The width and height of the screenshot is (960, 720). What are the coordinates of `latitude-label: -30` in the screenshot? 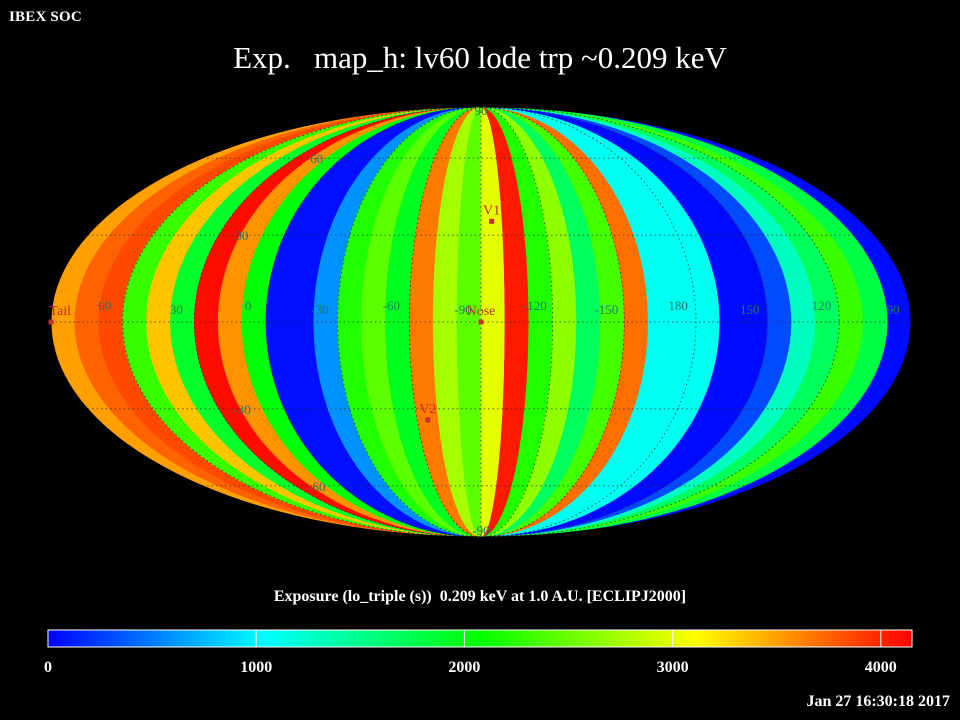 It's located at (241, 409).